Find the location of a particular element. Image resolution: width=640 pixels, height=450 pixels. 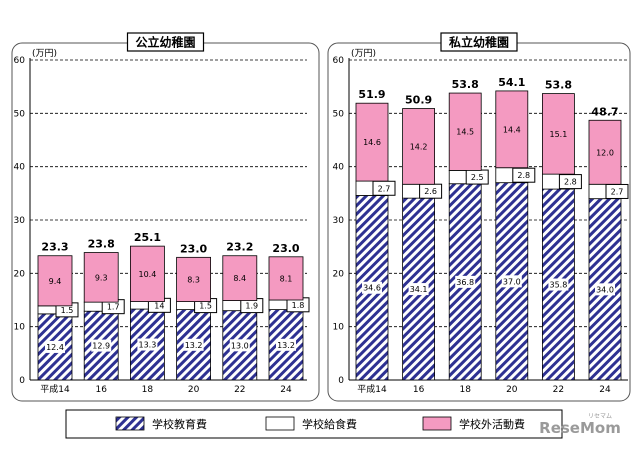

legend: 学校教育費 学校給食費 学校外活動費 is located at coordinates (314, 424).